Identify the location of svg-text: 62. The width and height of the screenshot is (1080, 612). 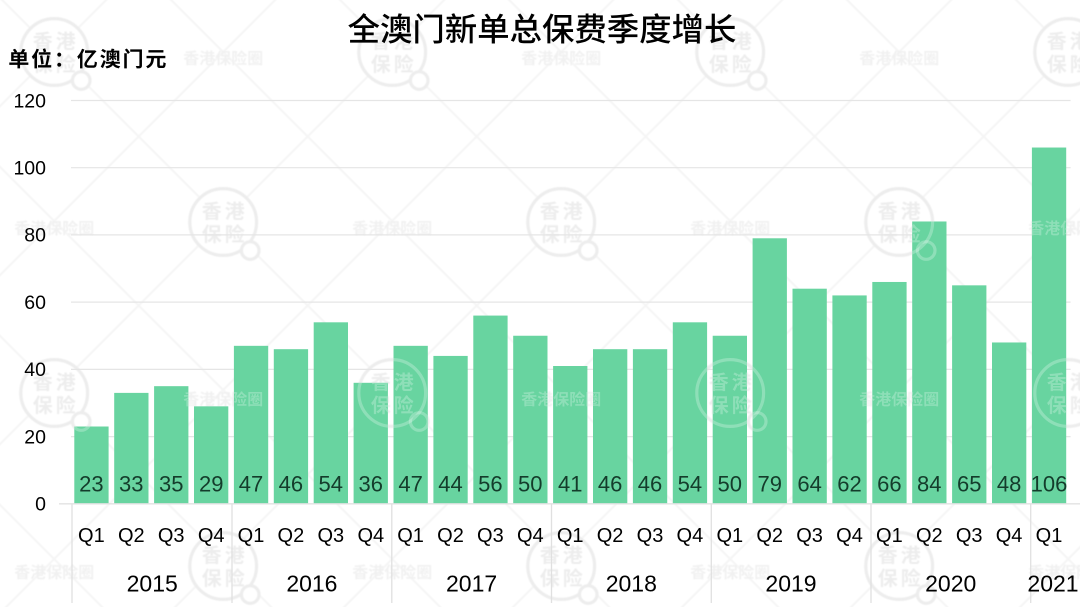
(849, 484).